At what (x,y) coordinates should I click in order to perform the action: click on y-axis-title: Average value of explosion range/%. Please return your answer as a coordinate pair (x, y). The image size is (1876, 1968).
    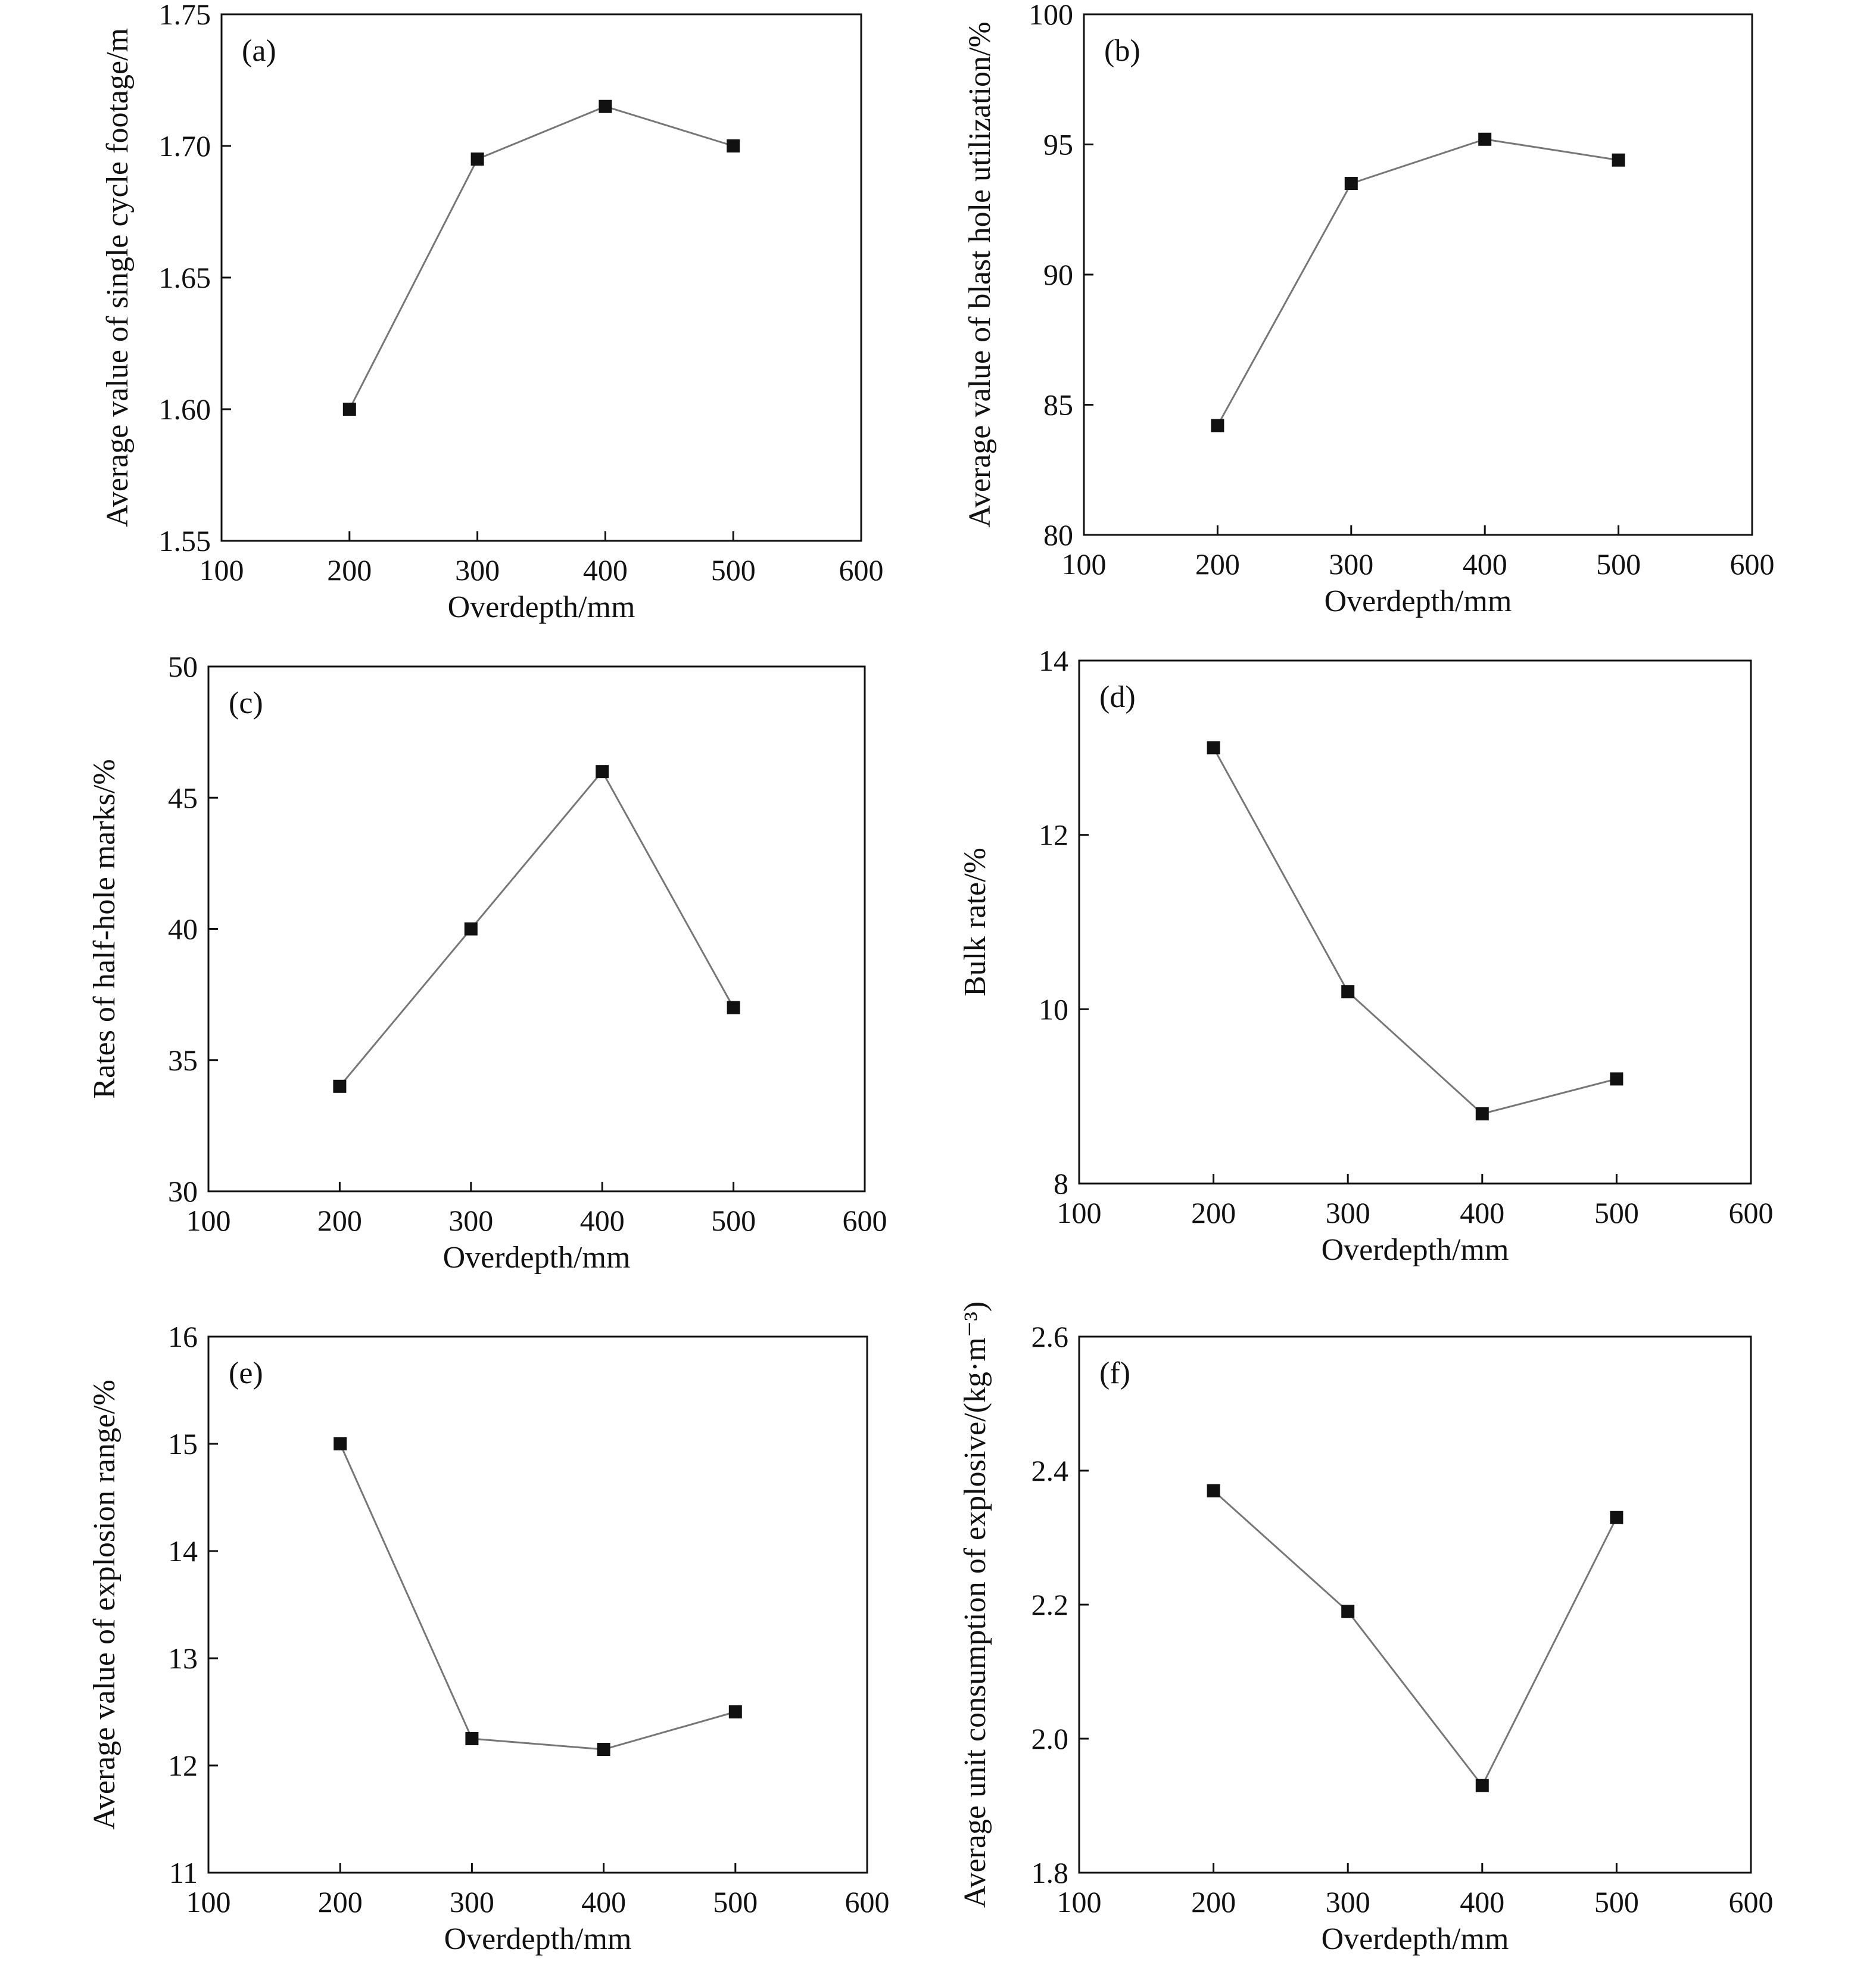
    Looking at the image, I should click on (104, 1605).